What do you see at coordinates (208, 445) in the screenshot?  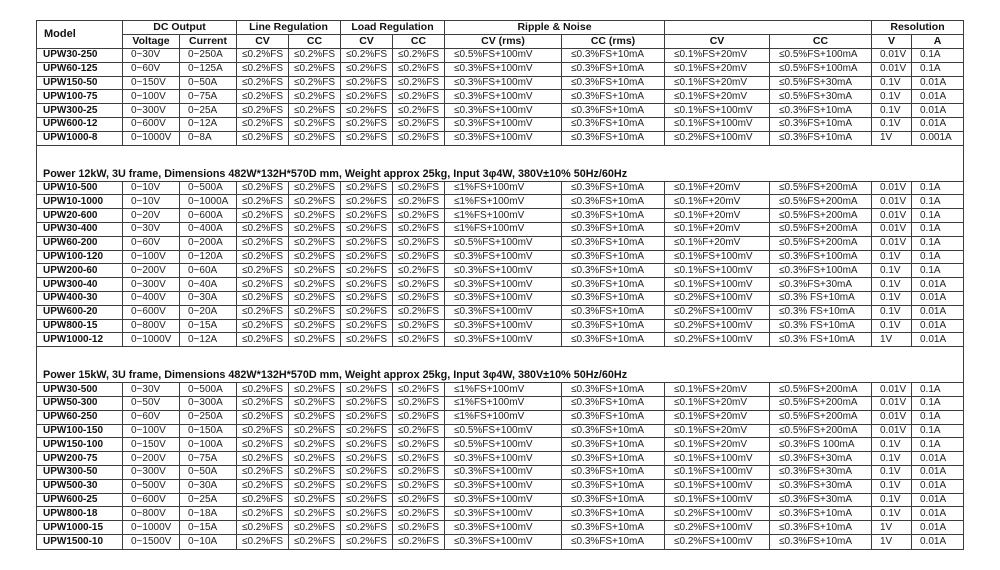 I see `cell: 0~100A` at bounding box center [208, 445].